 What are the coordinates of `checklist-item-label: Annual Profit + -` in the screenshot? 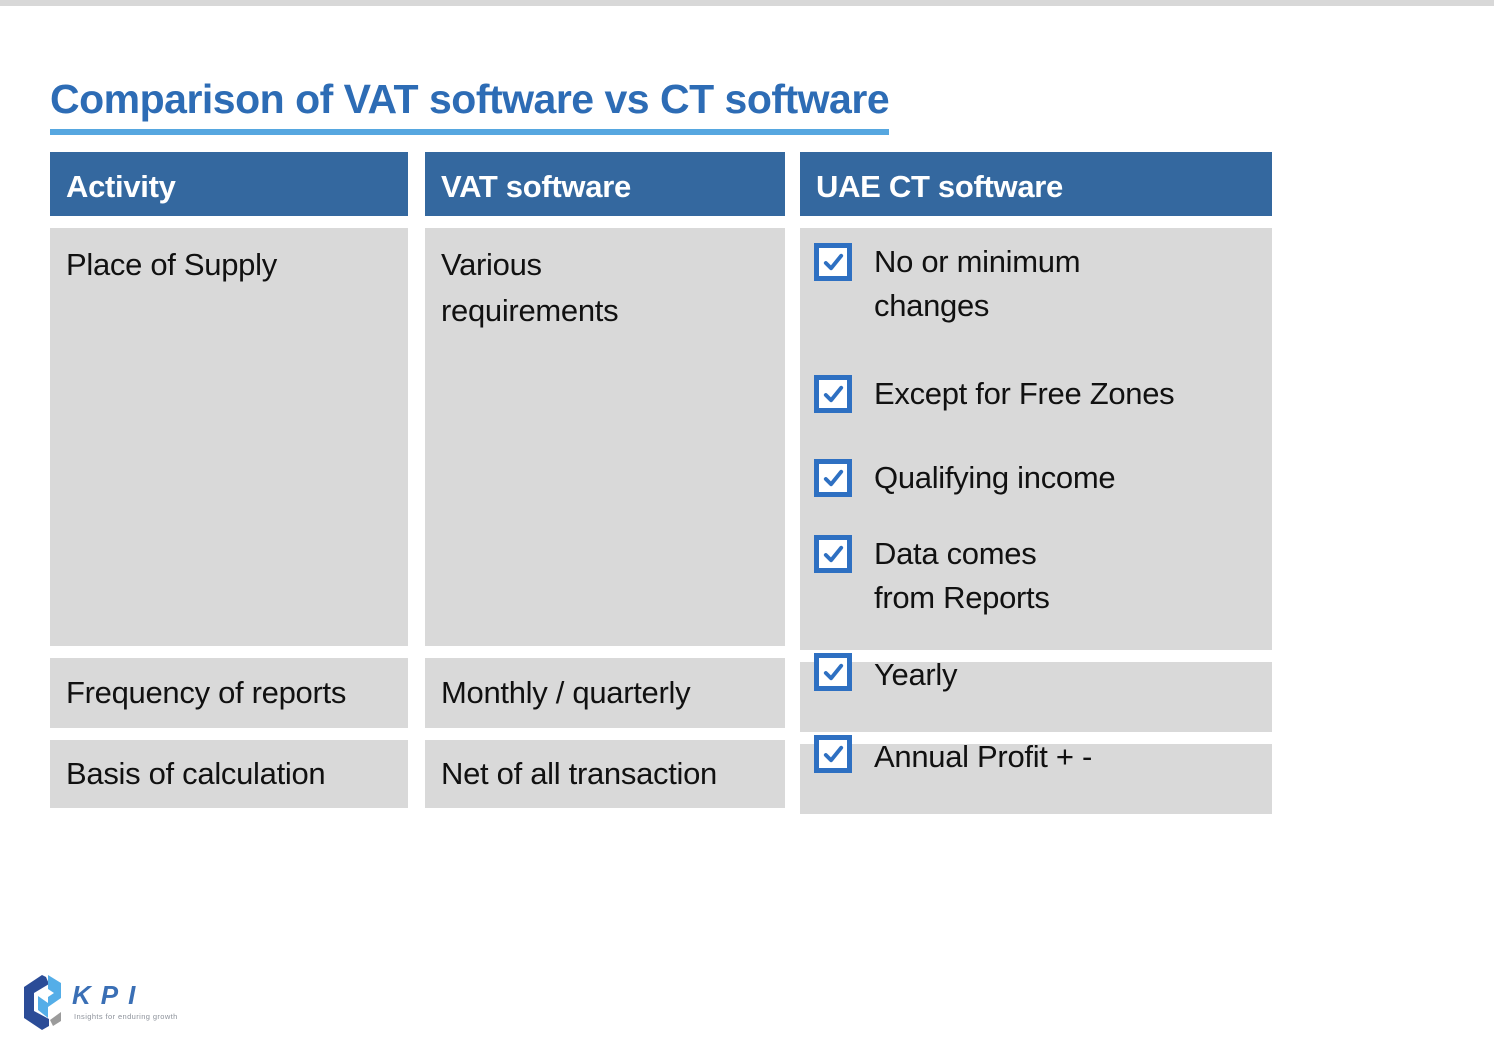 It's located at (983, 756).